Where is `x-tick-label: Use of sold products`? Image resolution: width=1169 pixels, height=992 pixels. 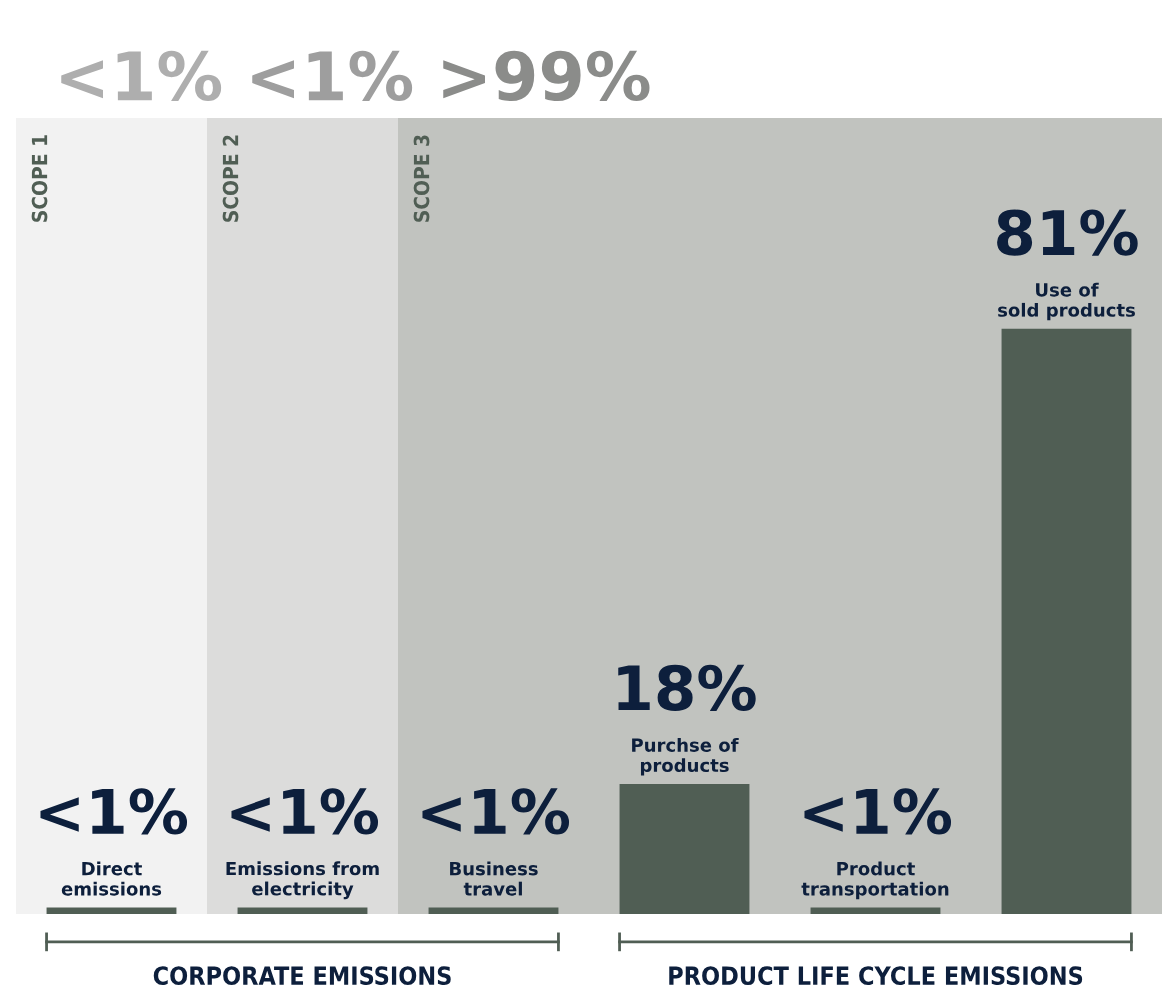 x-tick-label: Use of sold products is located at coordinates (1066, 301).